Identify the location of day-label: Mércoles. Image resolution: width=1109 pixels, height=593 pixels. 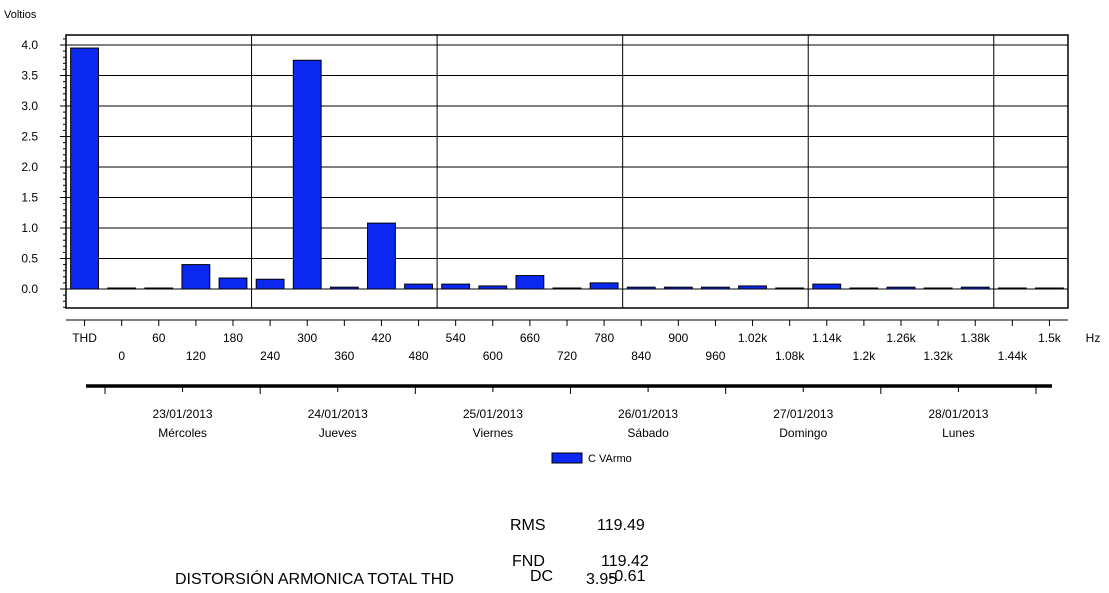
(182, 433).